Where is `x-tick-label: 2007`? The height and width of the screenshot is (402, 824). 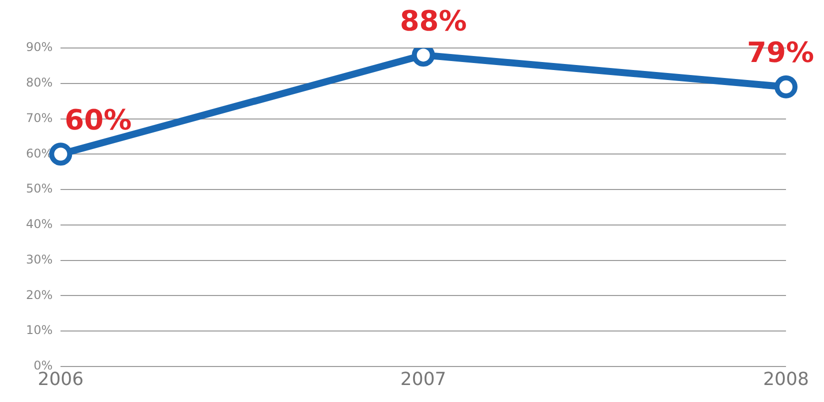
x-tick-label: 2007 is located at coordinates (423, 379).